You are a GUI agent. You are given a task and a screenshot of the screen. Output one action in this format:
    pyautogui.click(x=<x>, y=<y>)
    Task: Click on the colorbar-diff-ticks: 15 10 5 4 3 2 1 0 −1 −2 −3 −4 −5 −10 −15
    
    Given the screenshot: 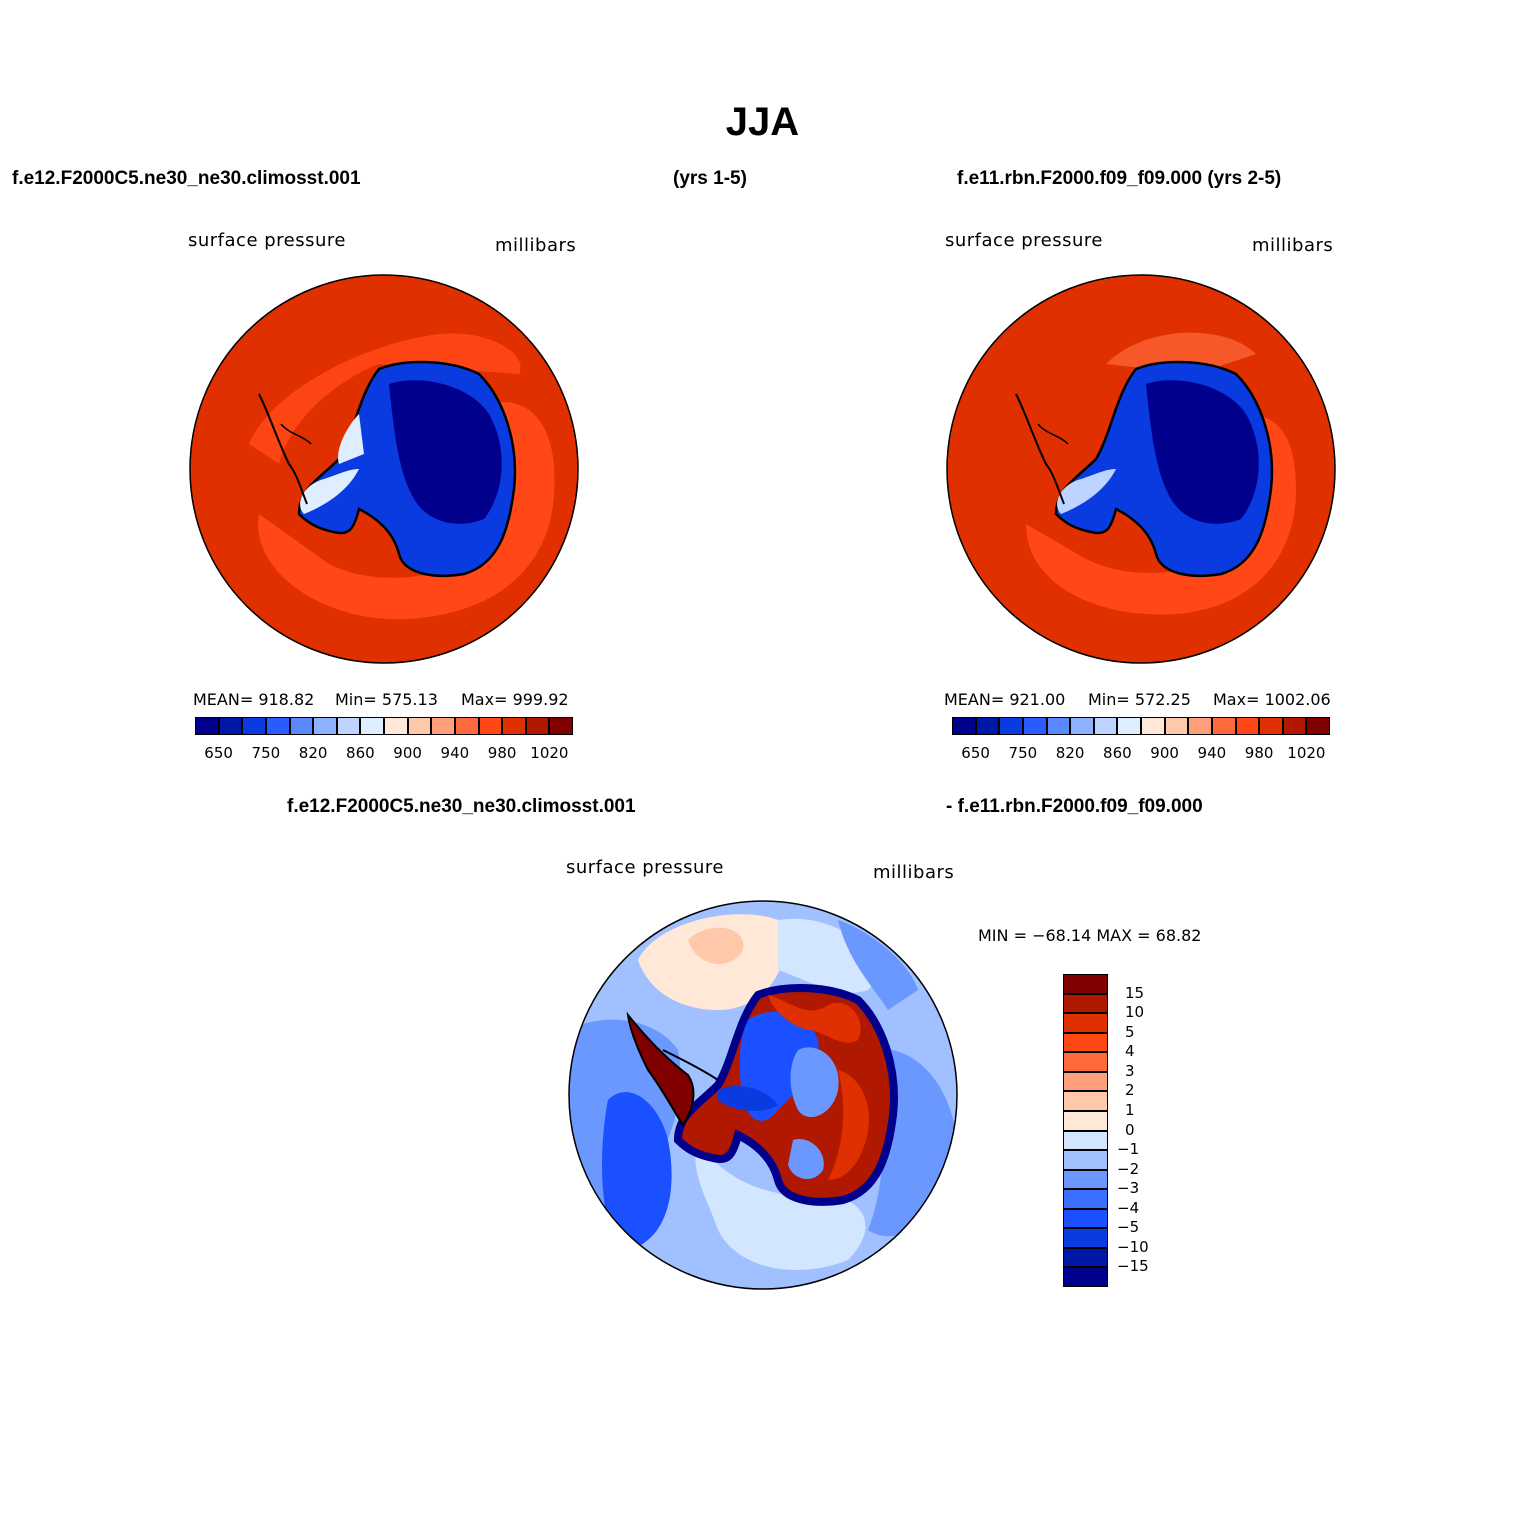 What is the action you would take?
    pyautogui.click(x=1147, y=1130)
    